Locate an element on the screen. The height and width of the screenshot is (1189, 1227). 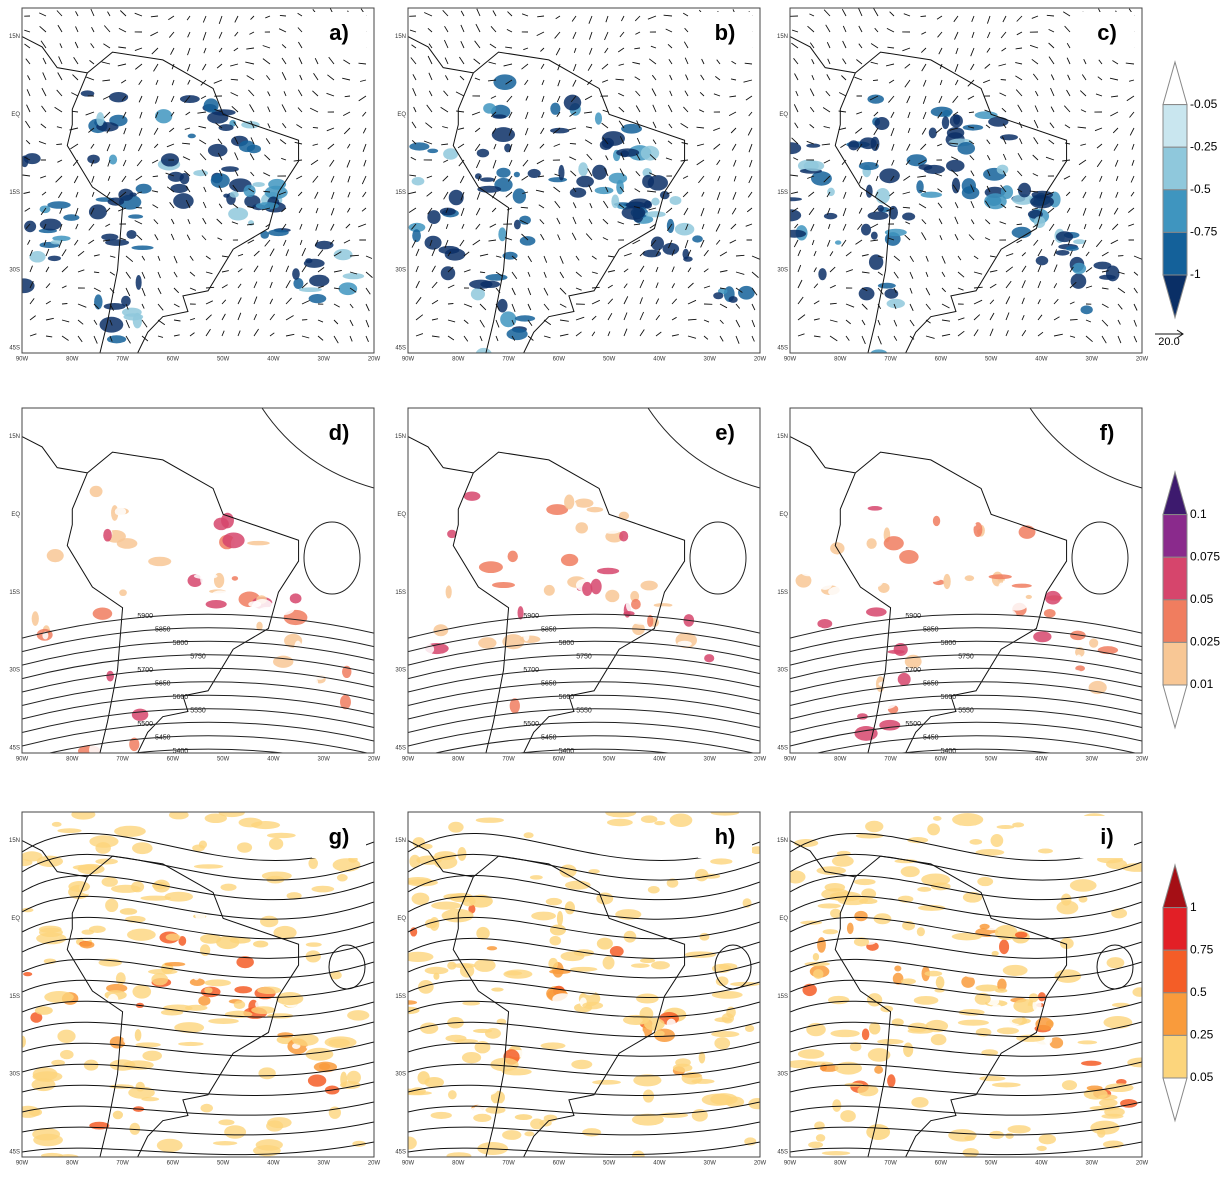
lat-tick-label: 45S is located at coordinates (14, 348).